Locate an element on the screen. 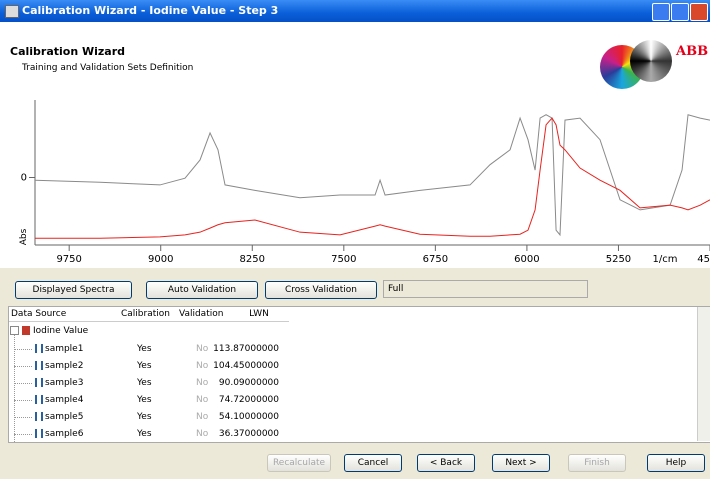 The height and width of the screenshot is (479, 710). mode-field: Full is located at coordinates (485, 289).